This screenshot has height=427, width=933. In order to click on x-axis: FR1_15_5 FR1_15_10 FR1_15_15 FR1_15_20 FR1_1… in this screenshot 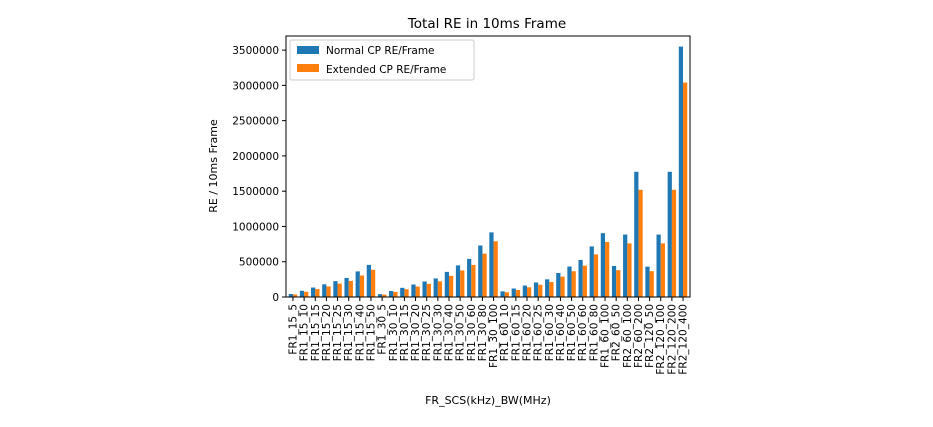, I will do `click(488, 336)`.